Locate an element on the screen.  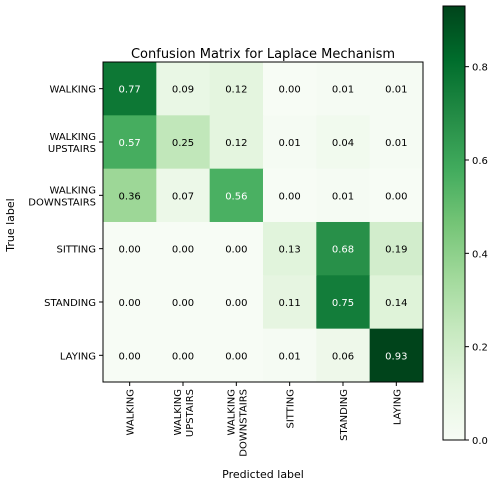
x-tick-label: LAYING is located at coordinates (397, 407).